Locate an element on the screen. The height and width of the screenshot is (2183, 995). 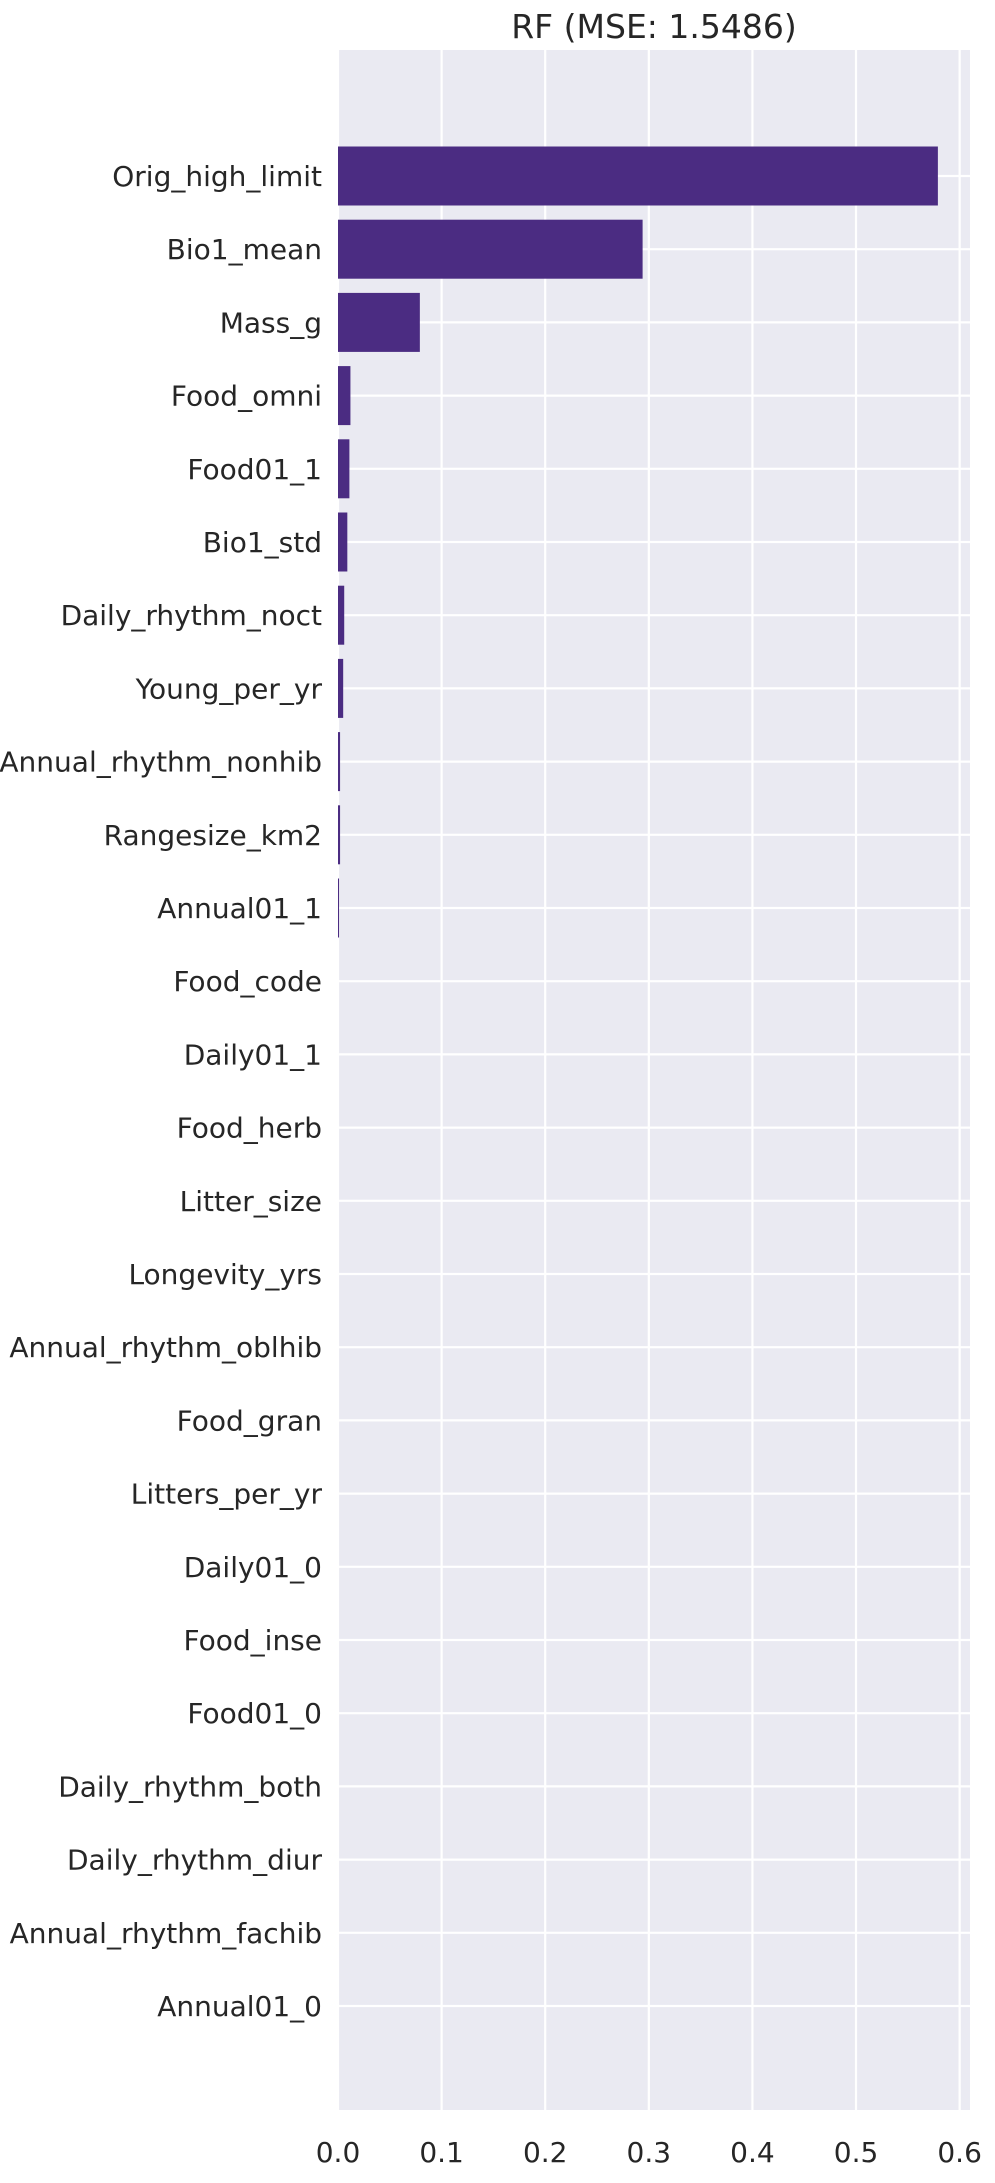
category-label: Food_inse is located at coordinates (253, 1640).